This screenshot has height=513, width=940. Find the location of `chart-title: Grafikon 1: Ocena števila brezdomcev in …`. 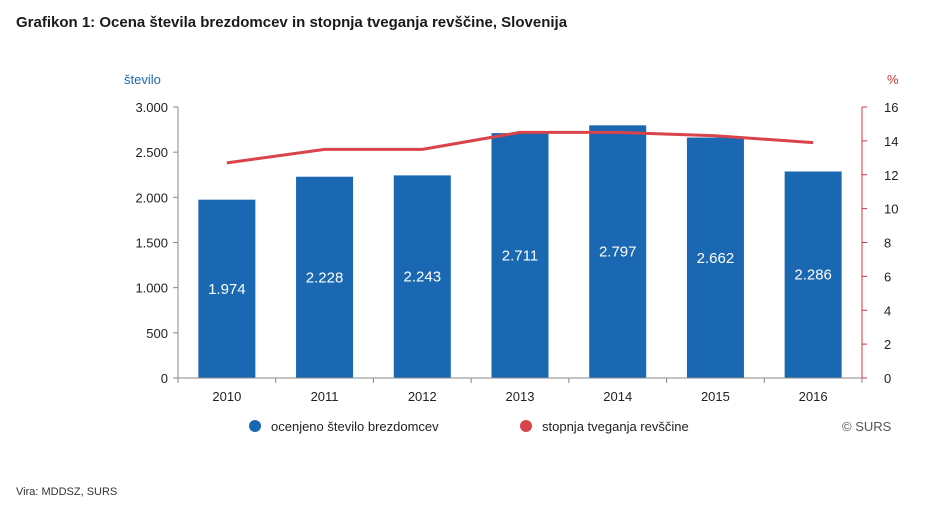

chart-title: Grafikon 1: Ocena števila brezdomcev in … is located at coordinates (292, 22).